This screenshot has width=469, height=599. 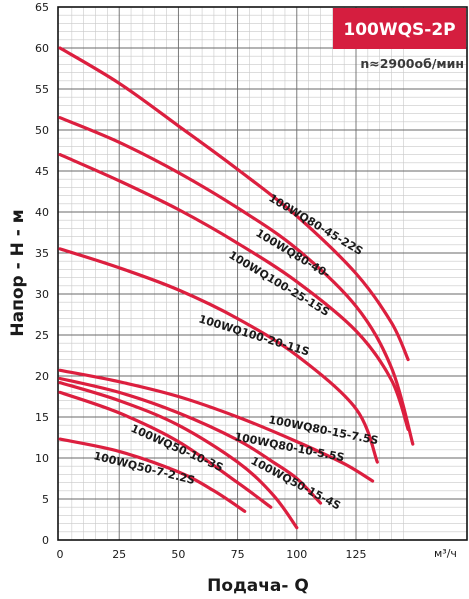 What do you see at coordinates (212, 554) in the screenshot?
I see `x-axis-ticks: 0 25 50 75 100 125` at bounding box center [212, 554].